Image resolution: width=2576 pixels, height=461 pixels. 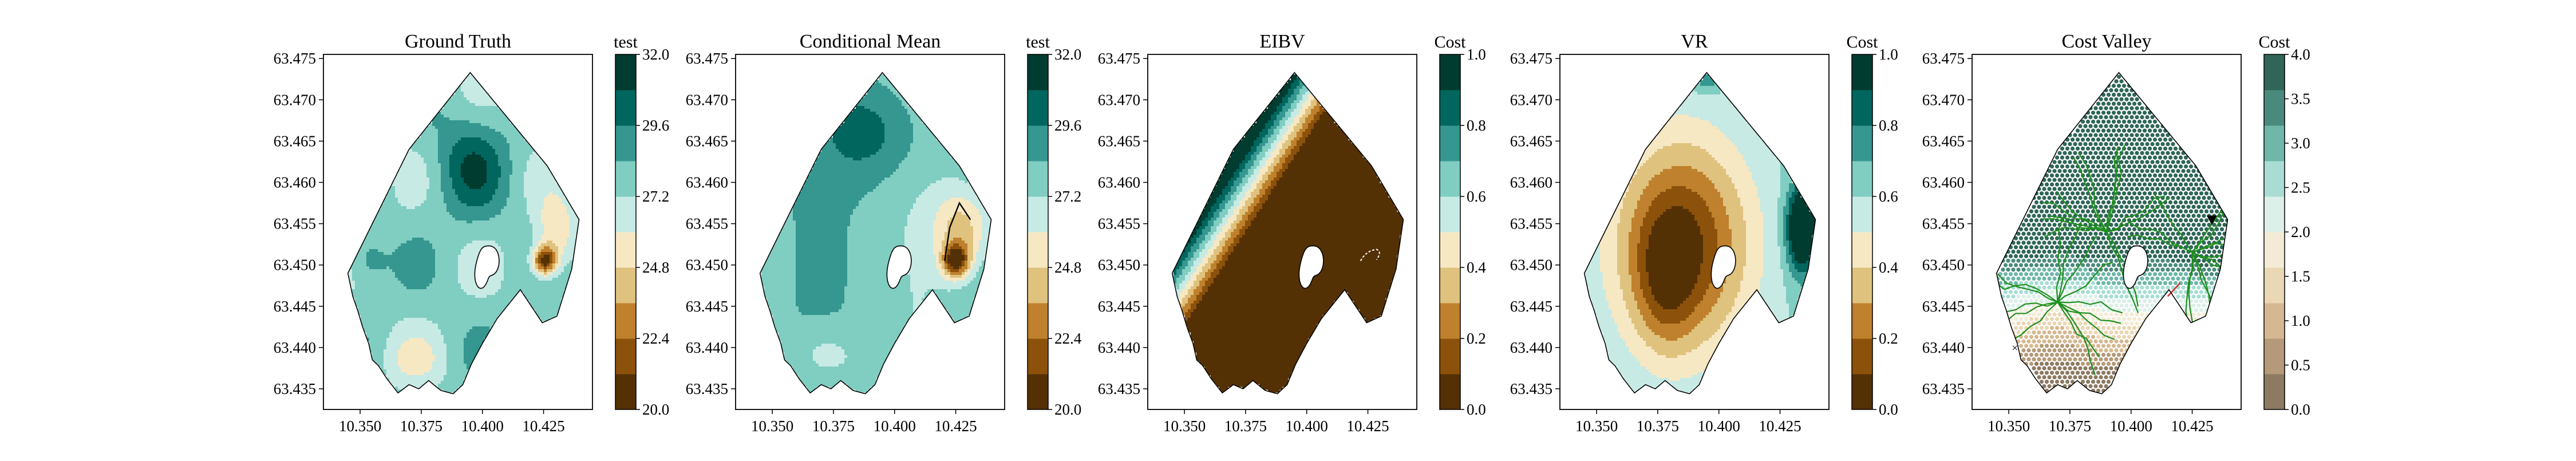 I want to click on colorbar-tick-label: 4.0, so click(x=2300, y=54).